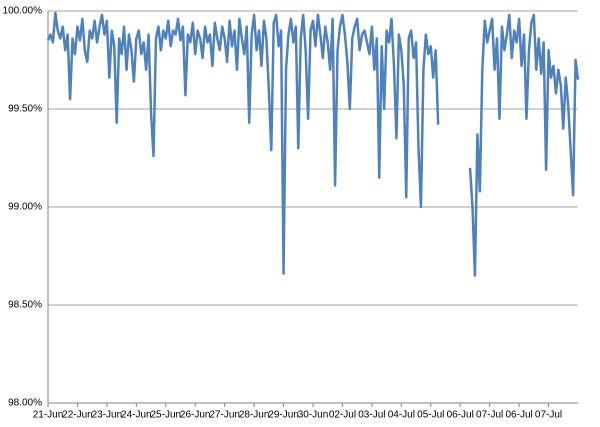 The height and width of the screenshot is (427, 600). I want to click on y-tick-label: 98.00%, so click(25, 403).